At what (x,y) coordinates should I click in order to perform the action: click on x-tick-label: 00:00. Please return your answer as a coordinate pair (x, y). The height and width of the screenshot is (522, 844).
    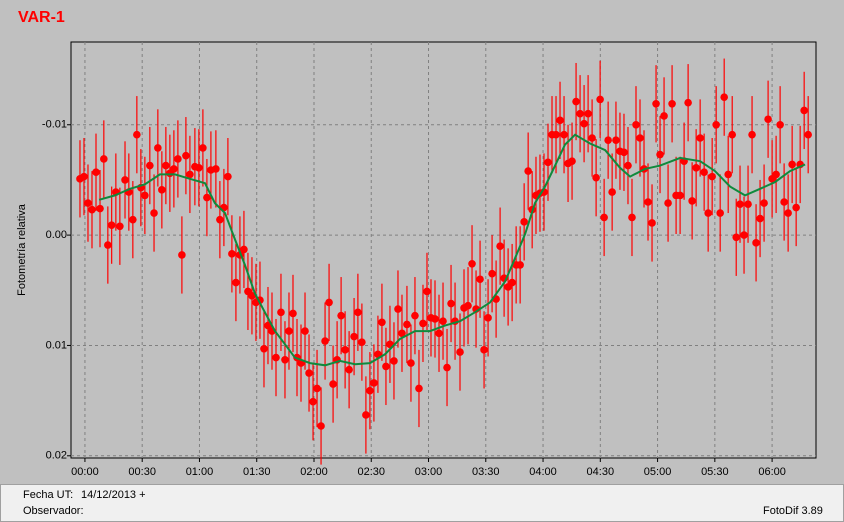
    Looking at the image, I should click on (85, 472).